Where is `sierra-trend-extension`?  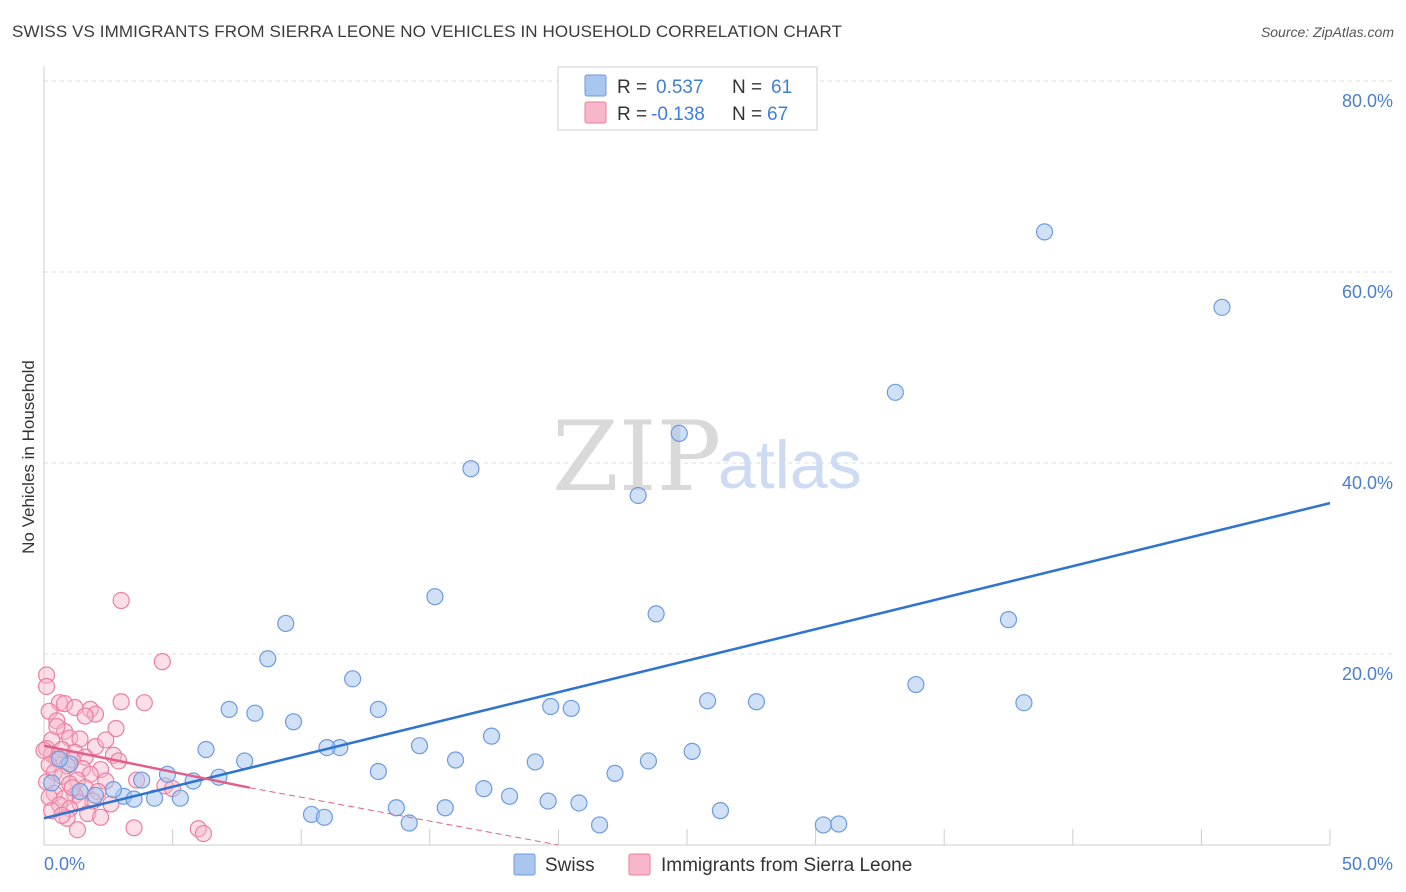 sierra-trend-extension is located at coordinates (404, 816).